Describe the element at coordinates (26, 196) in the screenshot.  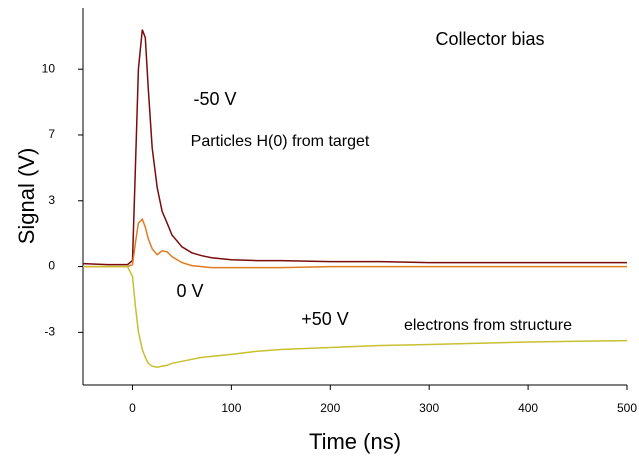
I see `y-axis-title: Signal (V)` at that location.